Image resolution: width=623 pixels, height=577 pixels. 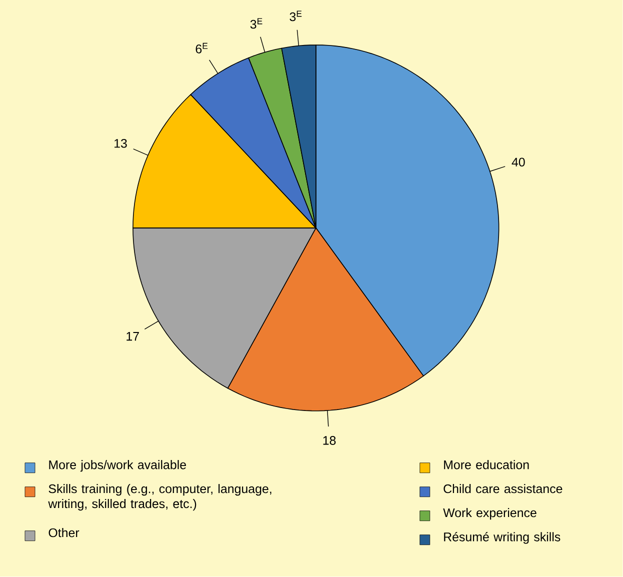 I want to click on legend-label: More education, so click(x=486, y=465).